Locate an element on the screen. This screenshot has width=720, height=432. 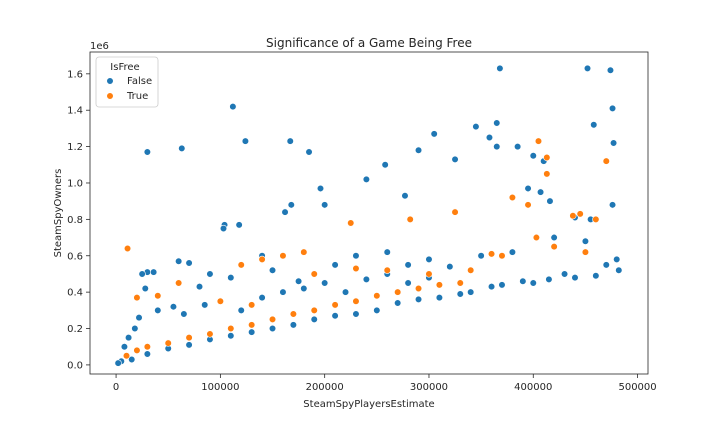
legend-marker-true is located at coordinates (110, 96).